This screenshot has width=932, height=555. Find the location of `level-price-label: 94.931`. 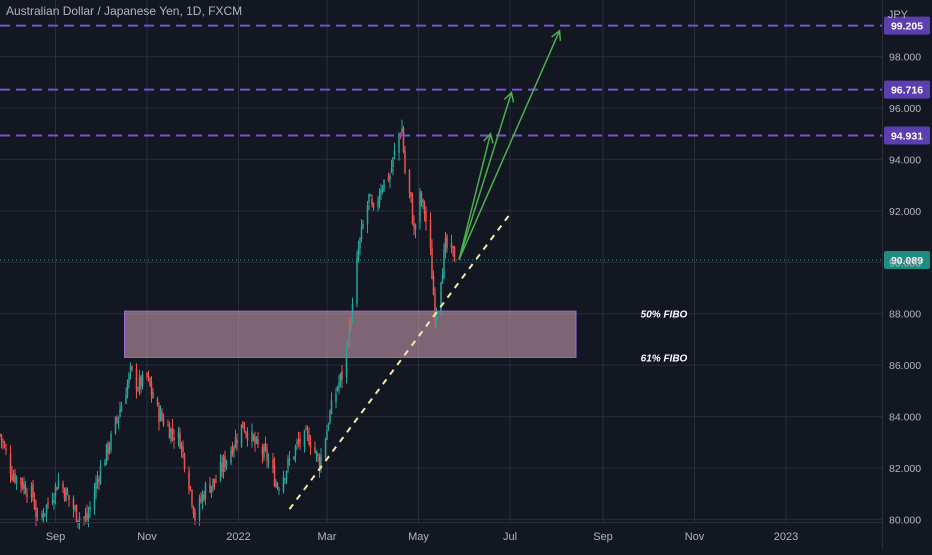

level-price-label: 94.931 is located at coordinates (907, 136).